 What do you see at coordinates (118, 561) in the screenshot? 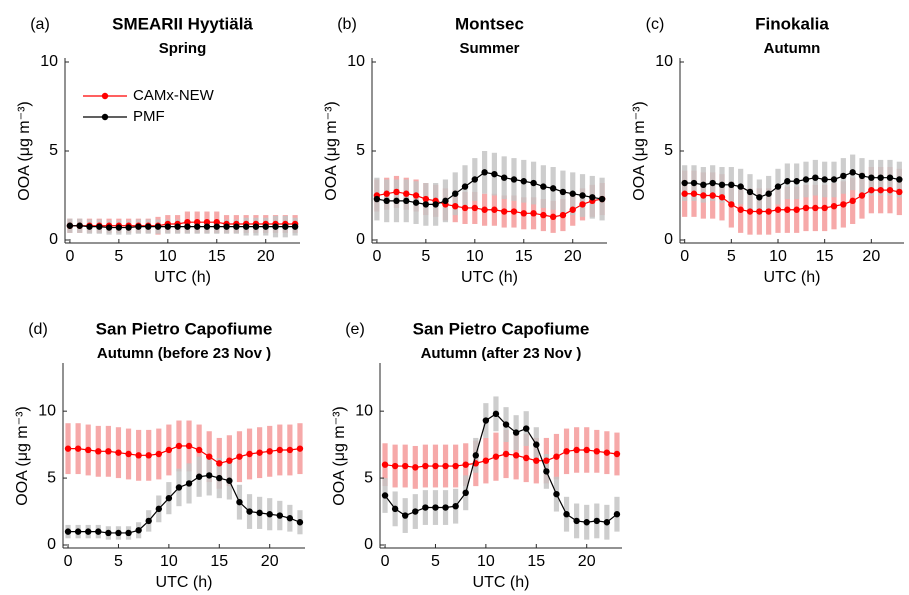
I see `x-tick-label: 5` at bounding box center [118, 561].